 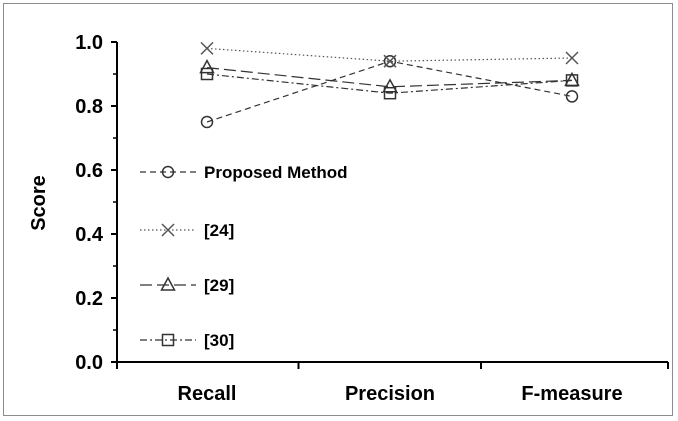 What do you see at coordinates (187, 285) in the screenshot?
I see `legend-item: [29]` at bounding box center [187, 285].